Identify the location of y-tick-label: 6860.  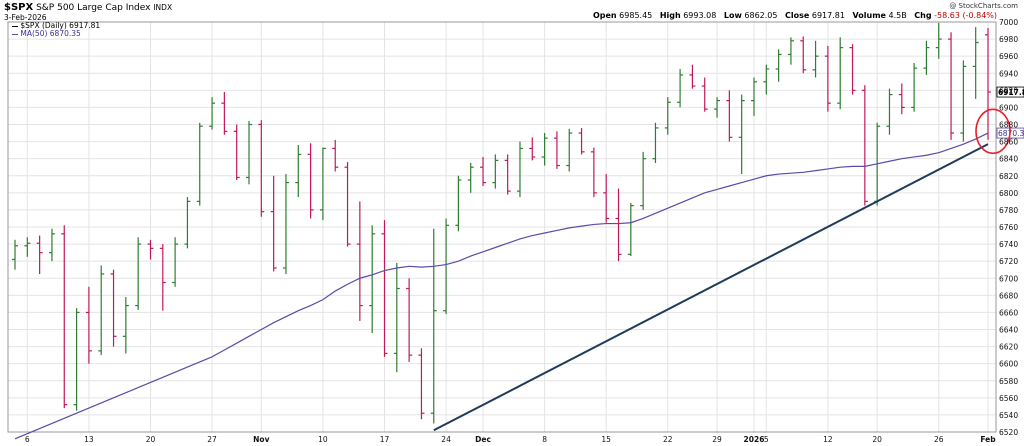
(1008, 142).